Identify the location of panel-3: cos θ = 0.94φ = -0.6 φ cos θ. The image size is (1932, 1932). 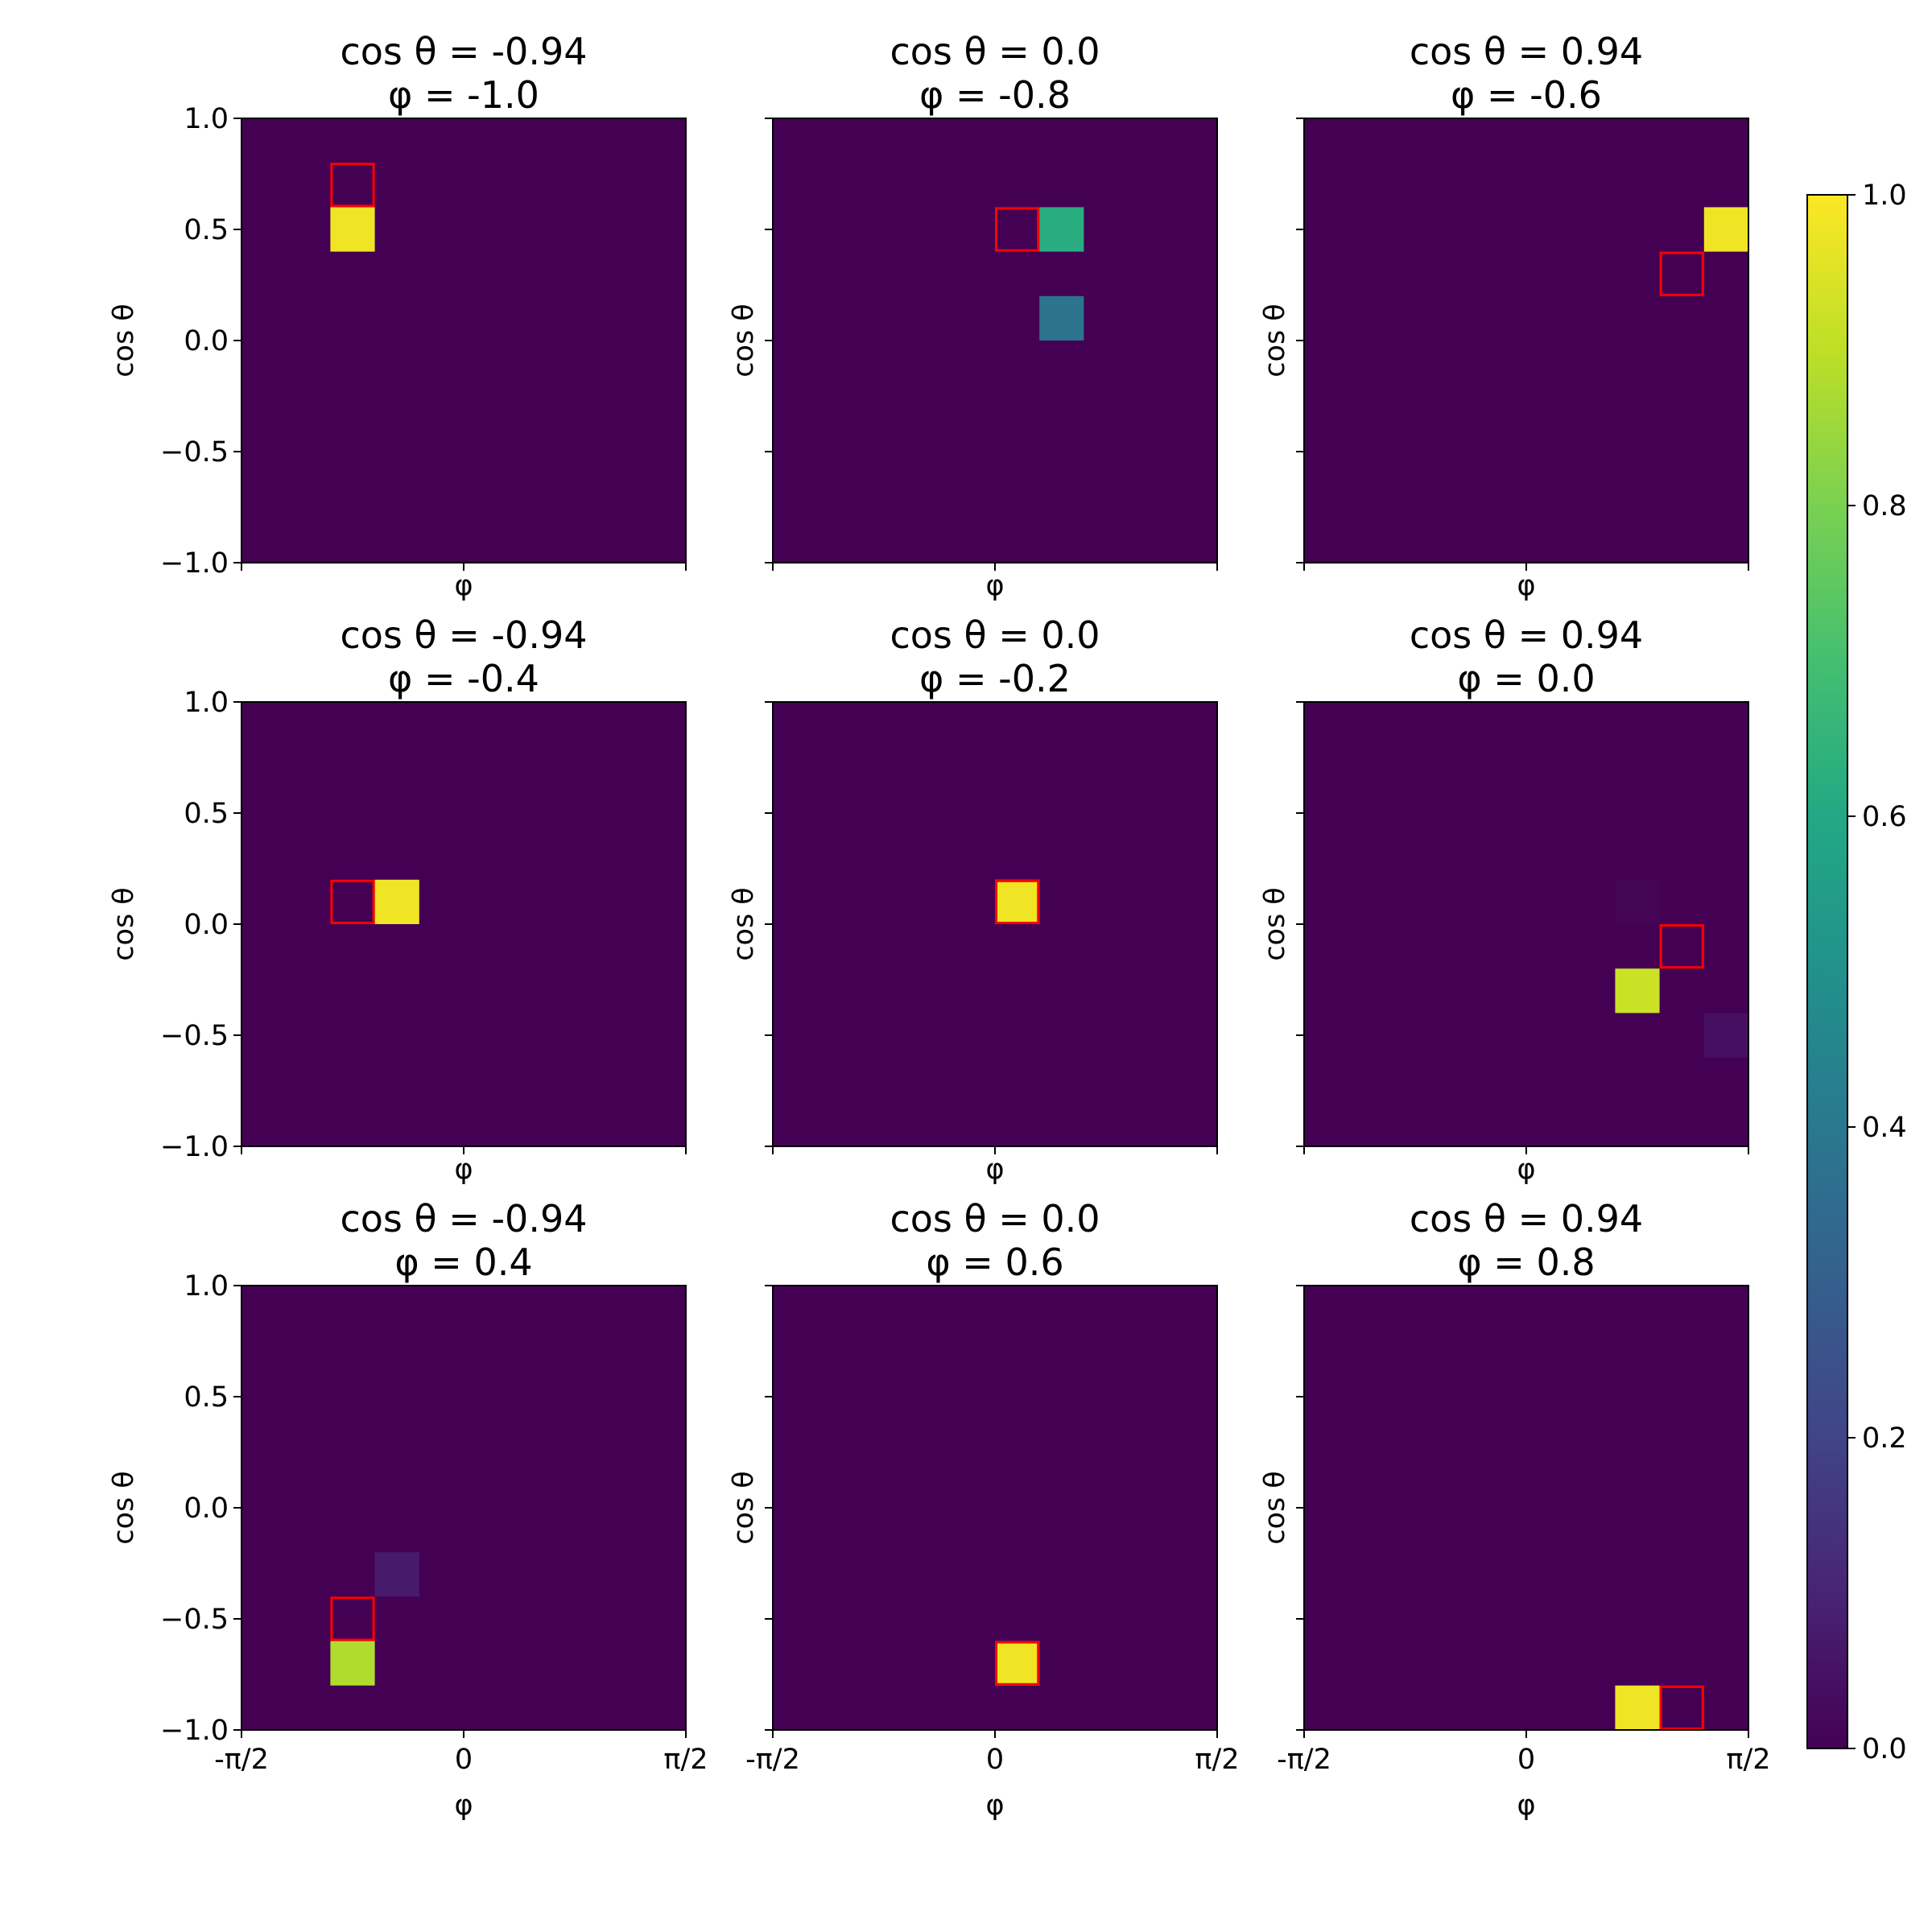
(1504, 316).